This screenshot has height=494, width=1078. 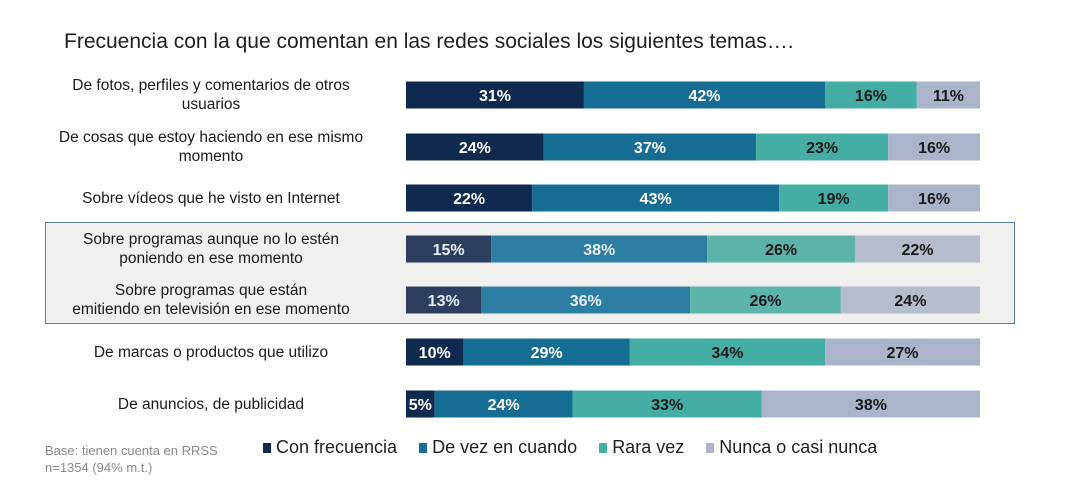 I want to click on legend-item: Con frecuencia, so click(x=330, y=447).